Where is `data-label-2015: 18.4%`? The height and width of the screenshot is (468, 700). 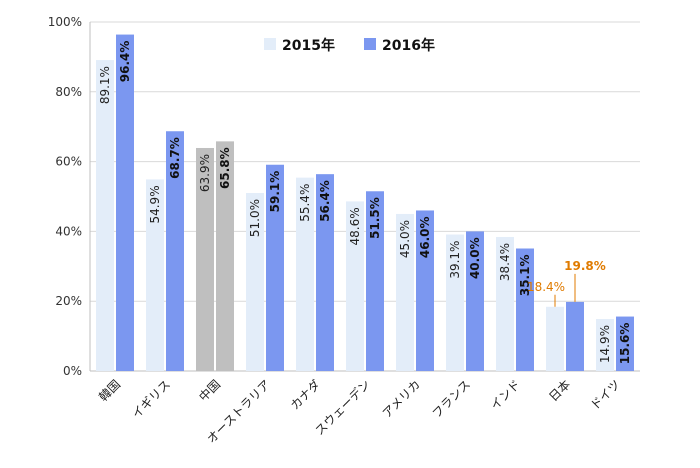 data-label-2015: 18.4% is located at coordinates (546, 287).